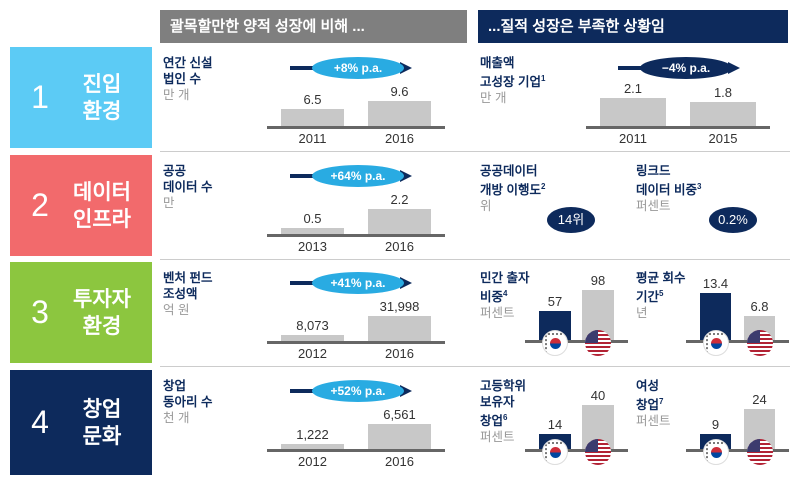 The height and width of the screenshot is (483, 798). What do you see at coordinates (505, 293) in the screenshot?
I see `footnote-marker: 4` at bounding box center [505, 293].